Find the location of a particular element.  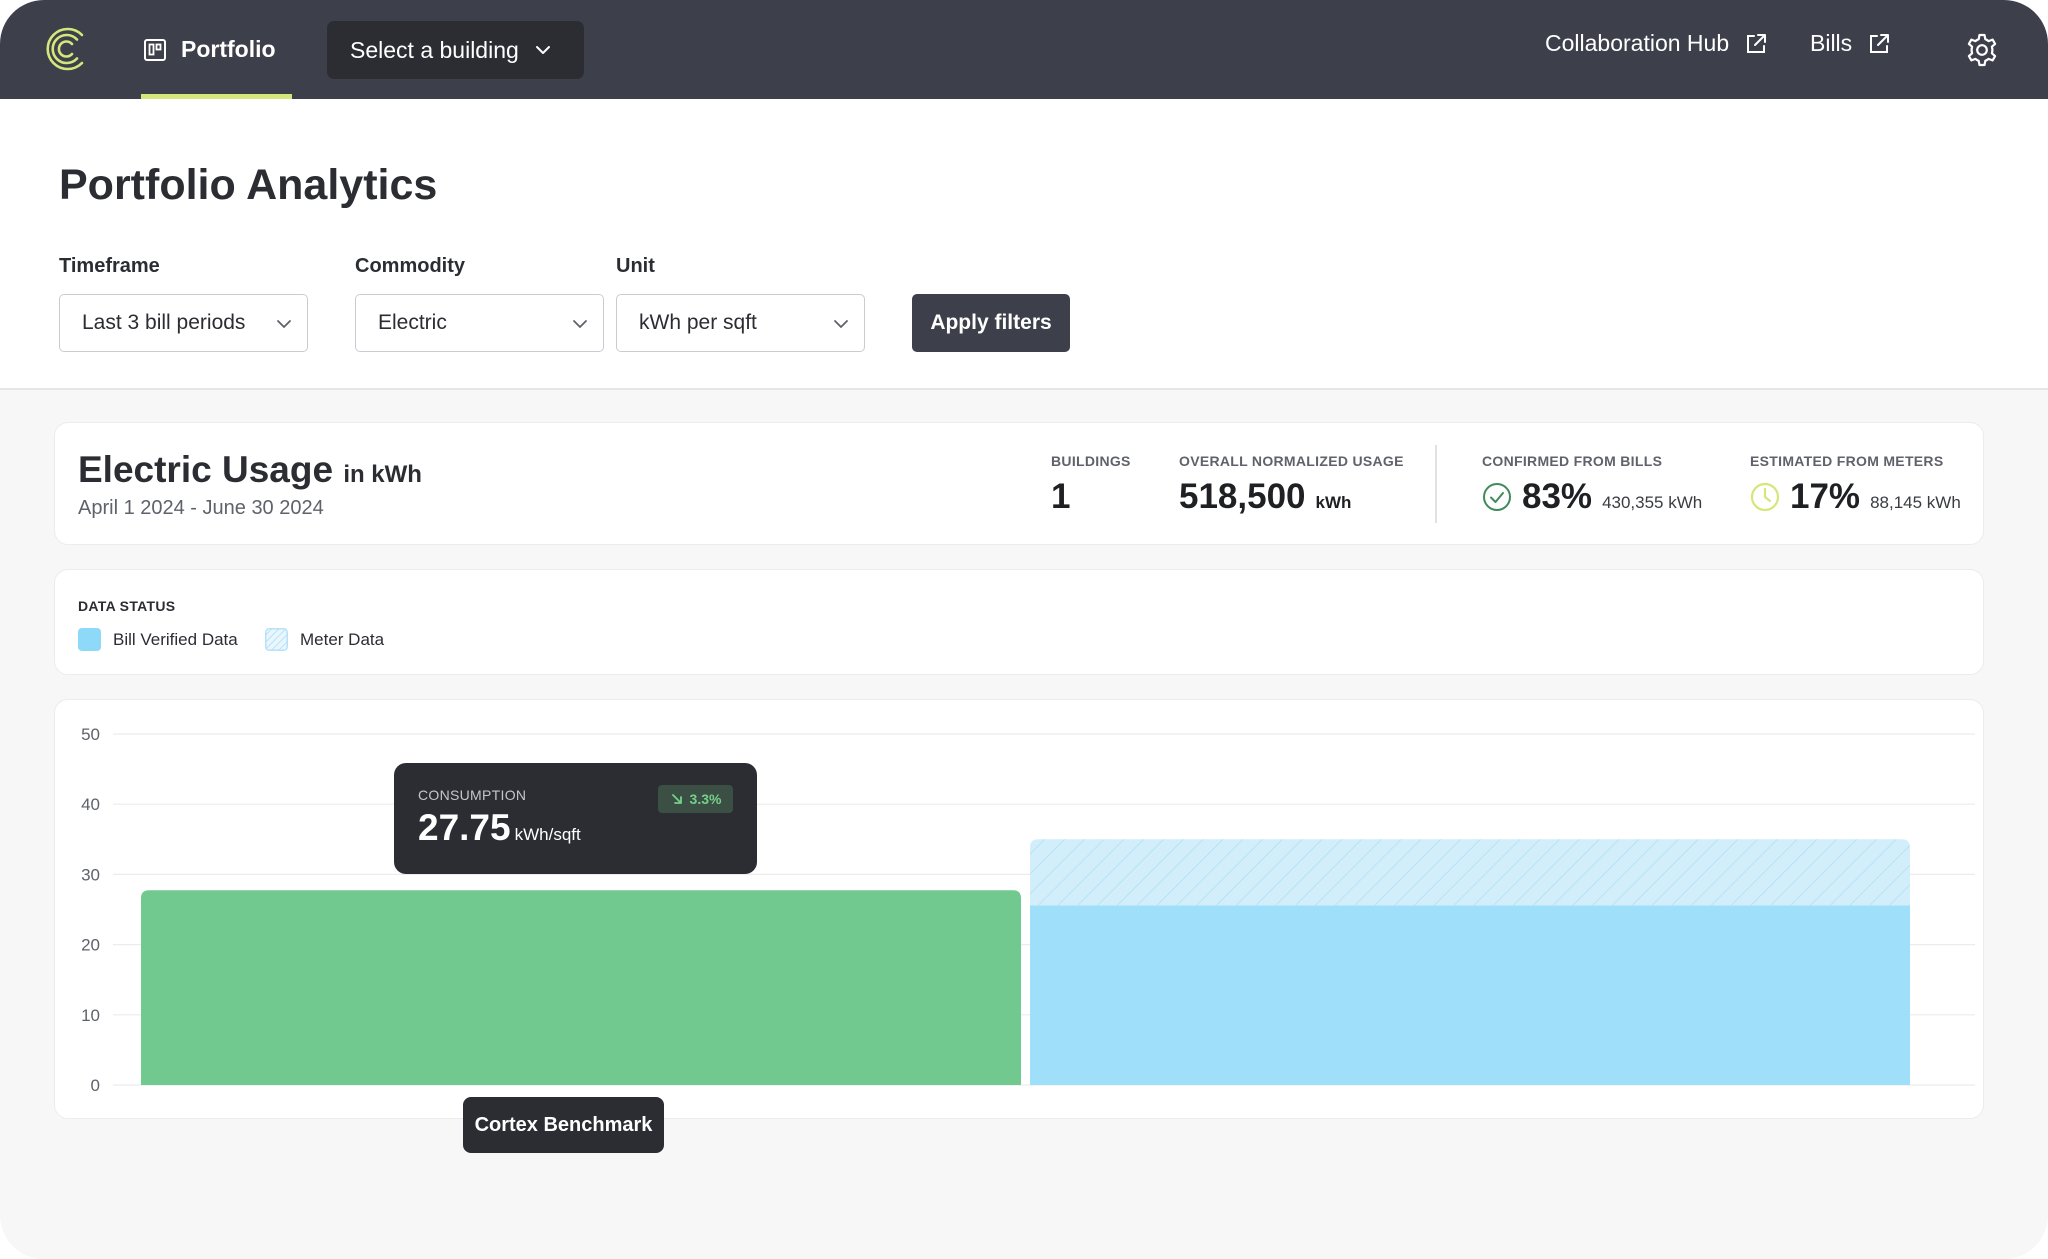

overall-usage-value: 518,500 kWh is located at coordinates (1265, 497).